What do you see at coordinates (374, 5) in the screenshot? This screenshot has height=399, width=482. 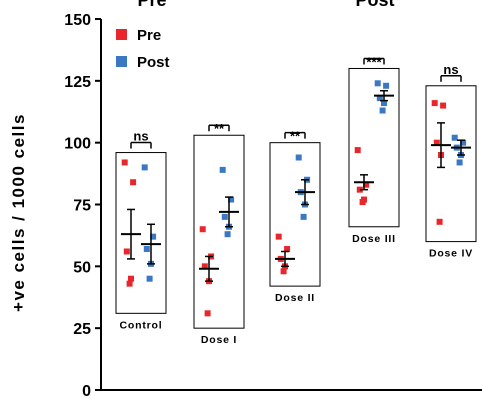 I see `top-text-right: Post` at bounding box center [374, 5].